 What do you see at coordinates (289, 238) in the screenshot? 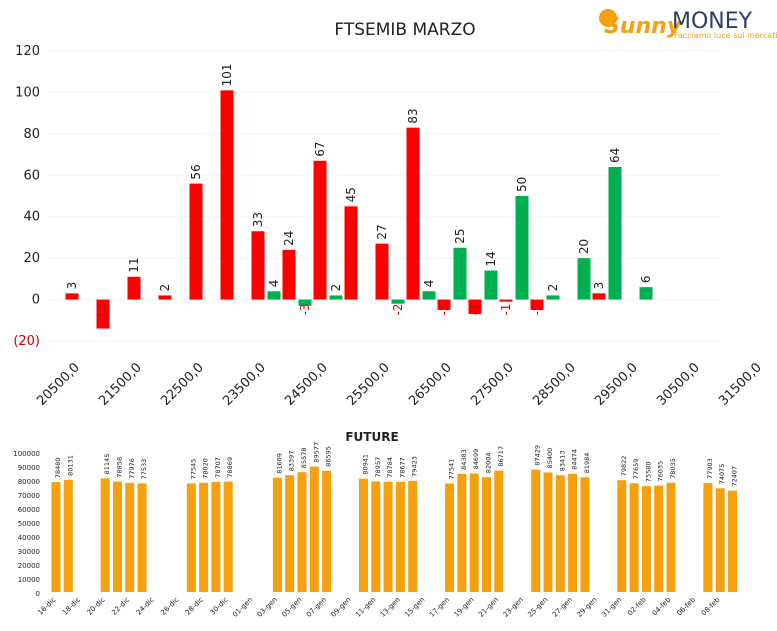
I see `data-label: 24` at bounding box center [289, 238].